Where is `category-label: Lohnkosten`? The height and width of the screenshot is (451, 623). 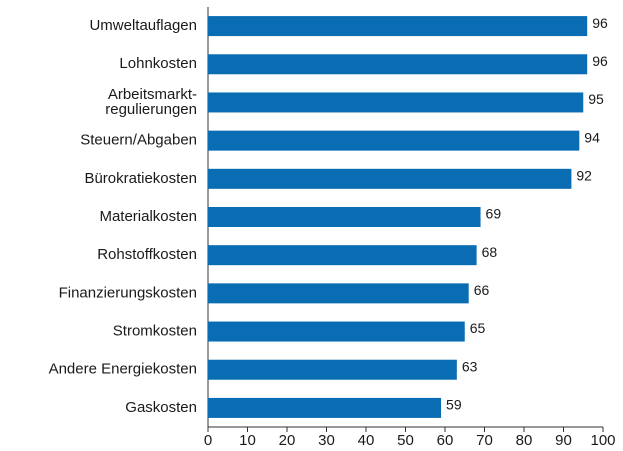
category-label: Lohnkosten is located at coordinates (158, 63).